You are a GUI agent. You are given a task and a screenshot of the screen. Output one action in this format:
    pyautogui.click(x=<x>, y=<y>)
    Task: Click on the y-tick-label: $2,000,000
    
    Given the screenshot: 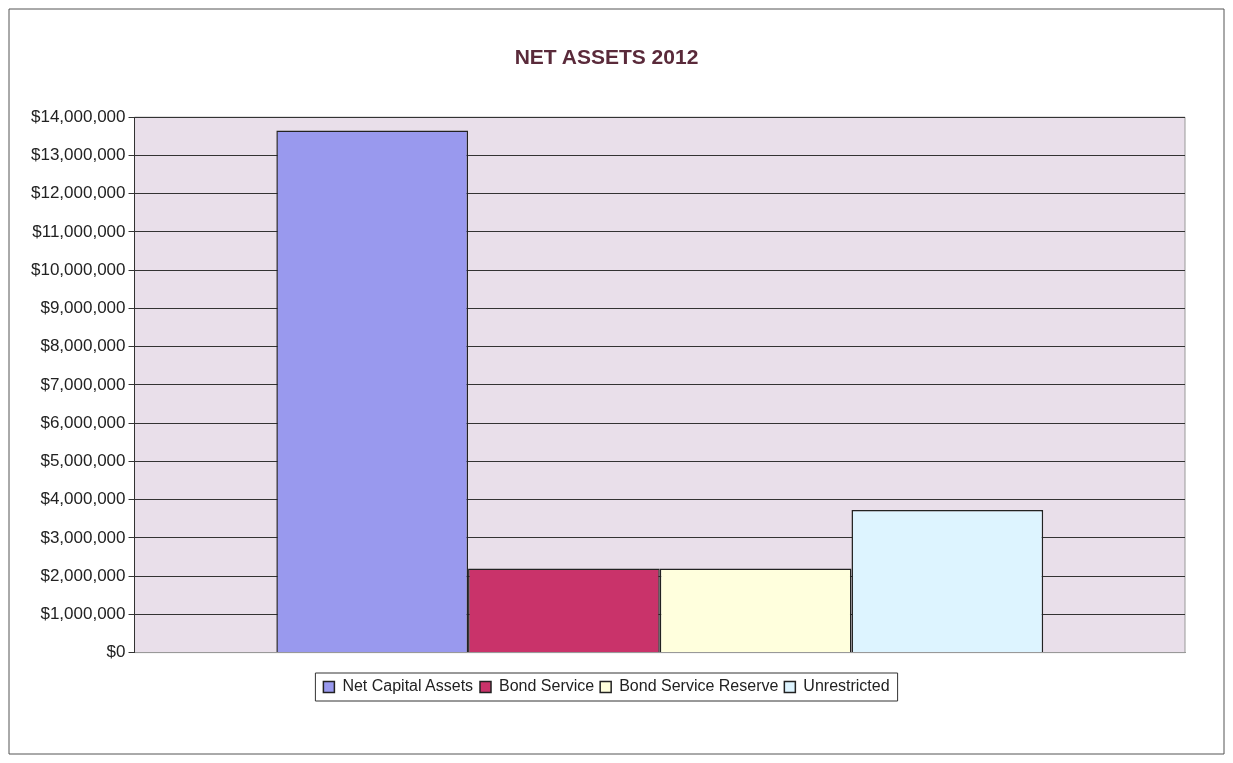 What is the action you would take?
    pyautogui.click(x=83, y=575)
    